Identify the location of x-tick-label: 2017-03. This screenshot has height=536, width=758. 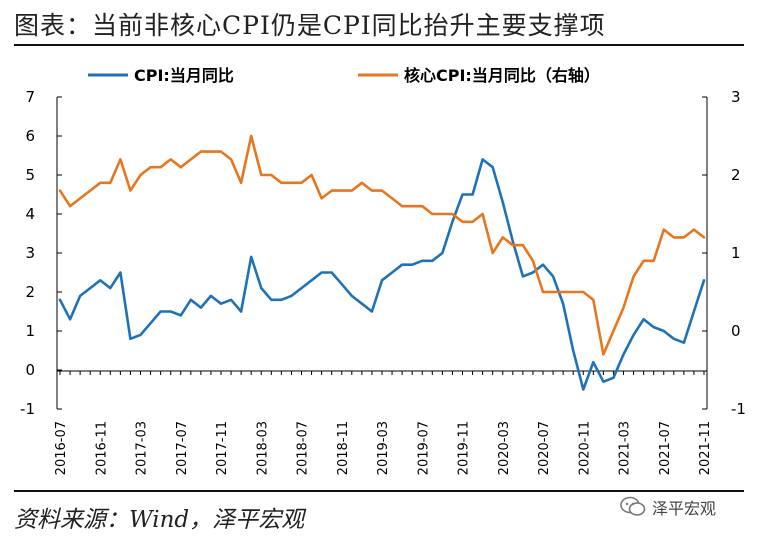
(142, 448).